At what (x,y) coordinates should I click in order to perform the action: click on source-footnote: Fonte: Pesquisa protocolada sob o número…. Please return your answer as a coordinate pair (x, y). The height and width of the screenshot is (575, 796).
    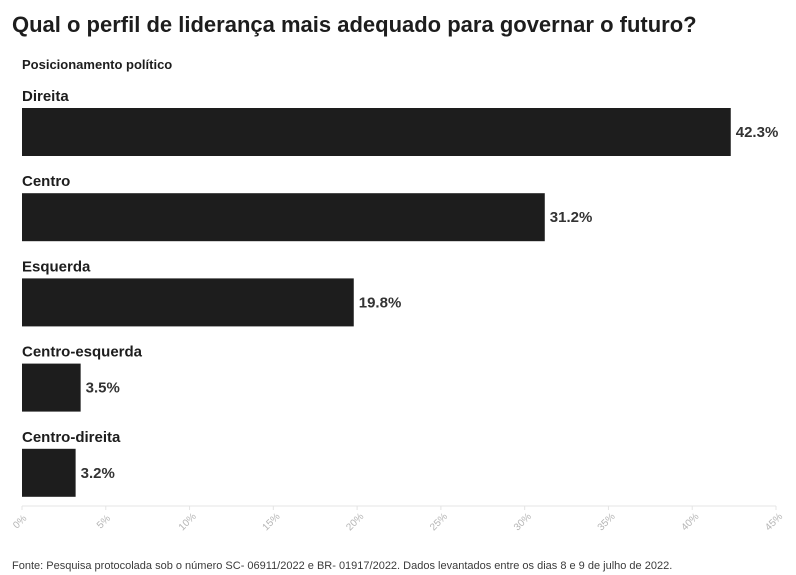
    Looking at the image, I should click on (342, 566).